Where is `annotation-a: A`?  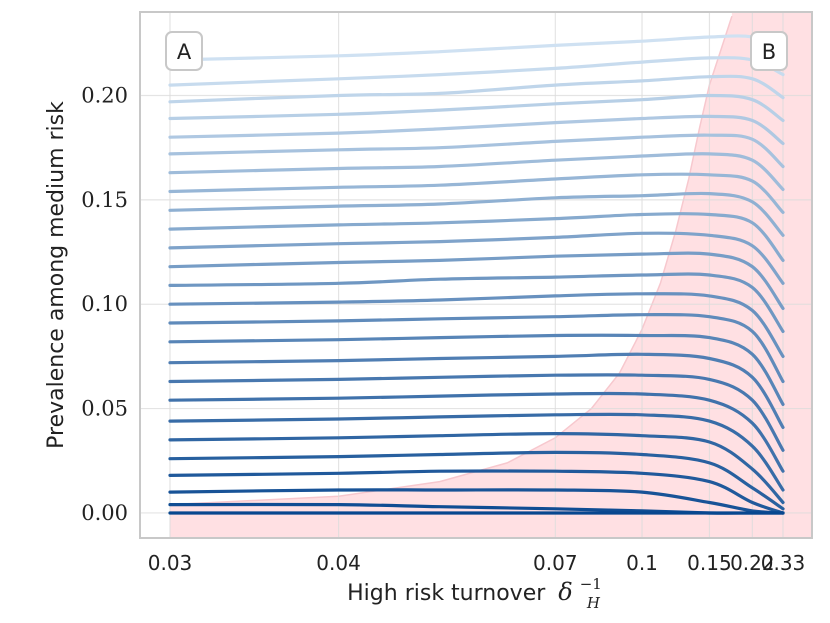 annotation-a: A is located at coordinates (184, 51).